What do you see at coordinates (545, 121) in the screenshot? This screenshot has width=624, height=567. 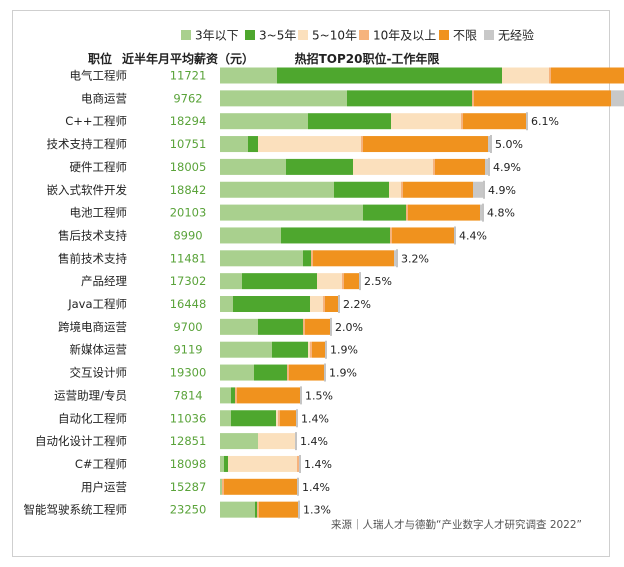 I see `share-label: 6.1%` at bounding box center [545, 121].